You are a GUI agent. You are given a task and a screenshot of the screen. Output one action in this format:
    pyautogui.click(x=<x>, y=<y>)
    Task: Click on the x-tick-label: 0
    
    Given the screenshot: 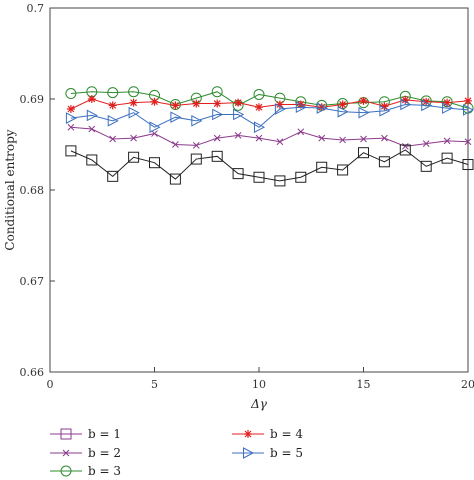 What is the action you would take?
    pyautogui.click(x=50, y=384)
    